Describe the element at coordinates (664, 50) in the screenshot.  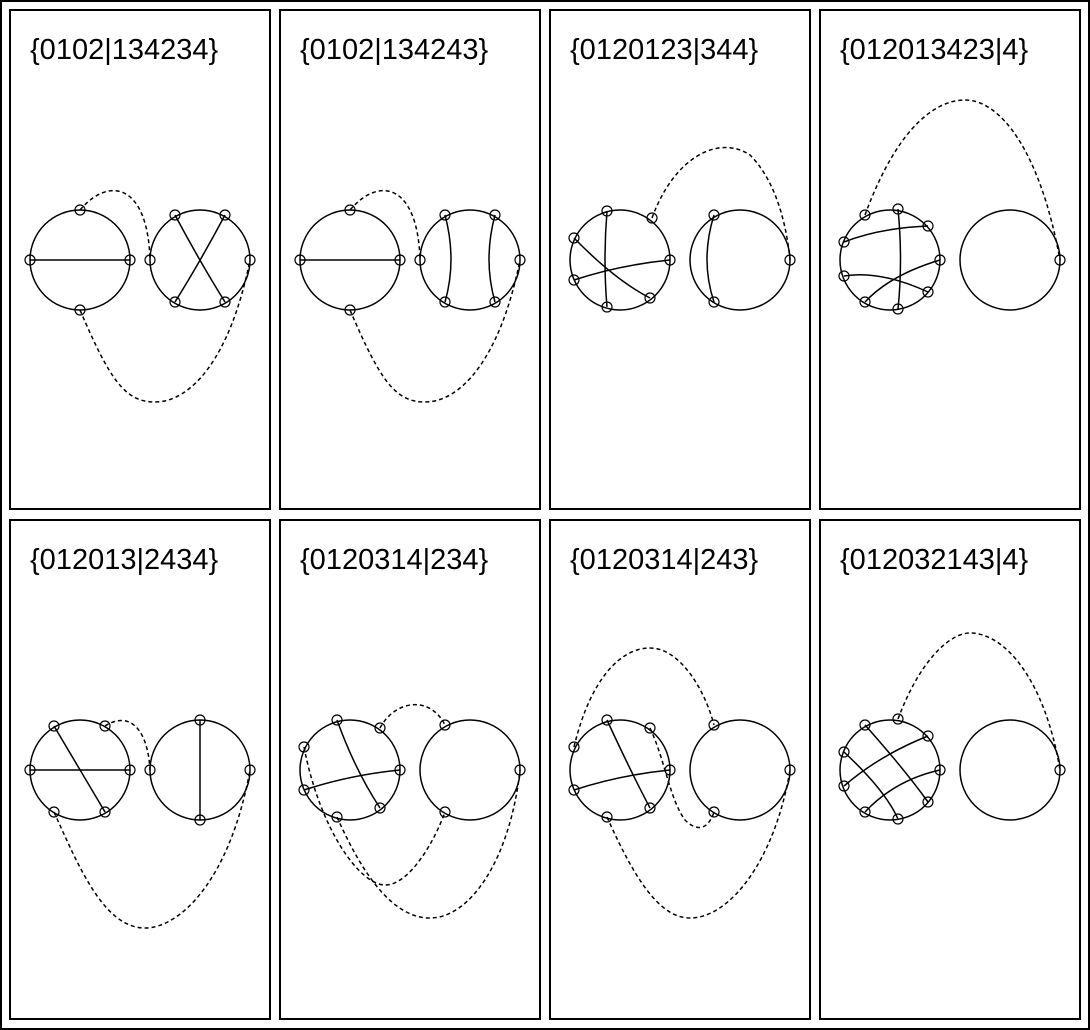
I see `panel-label: {0120123|344}` at that location.